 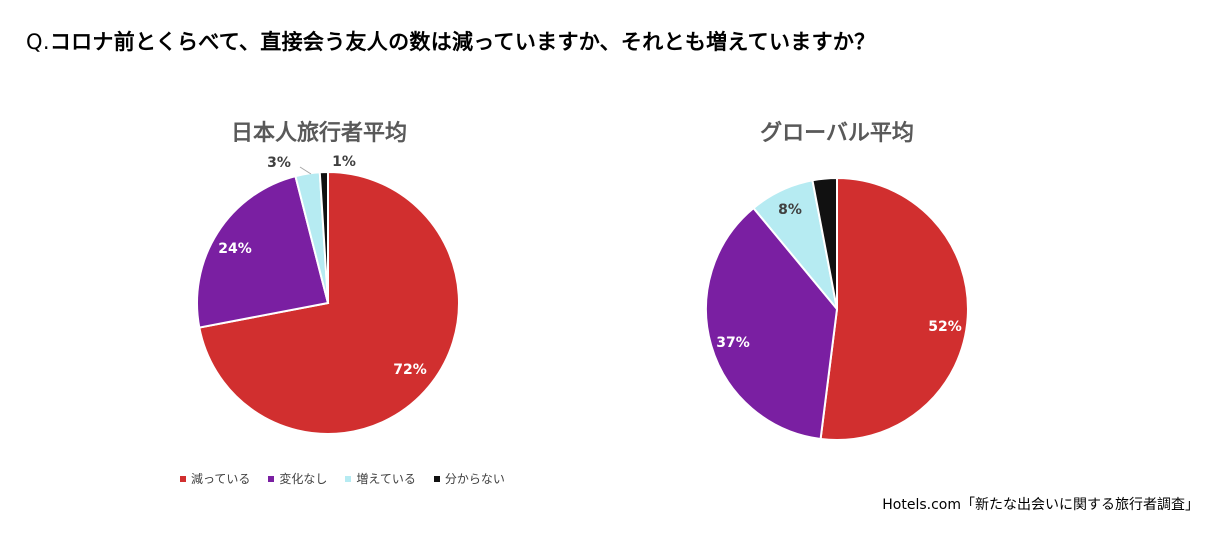 I want to click on legend-item-increasing: 増えている, so click(x=380, y=478).